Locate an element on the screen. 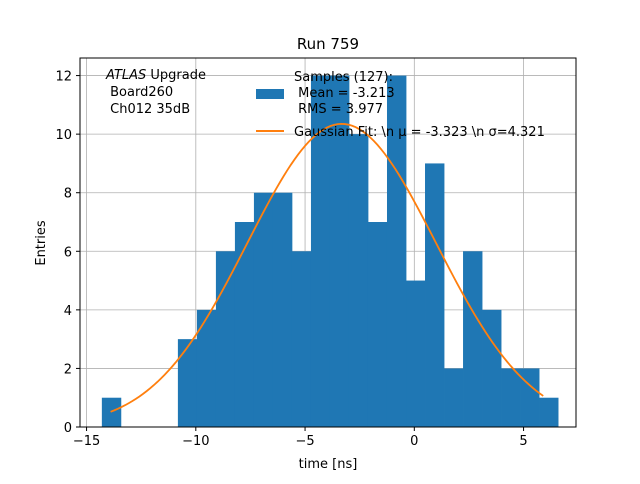  y-tick-label: 8 is located at coordinates (68, 194).